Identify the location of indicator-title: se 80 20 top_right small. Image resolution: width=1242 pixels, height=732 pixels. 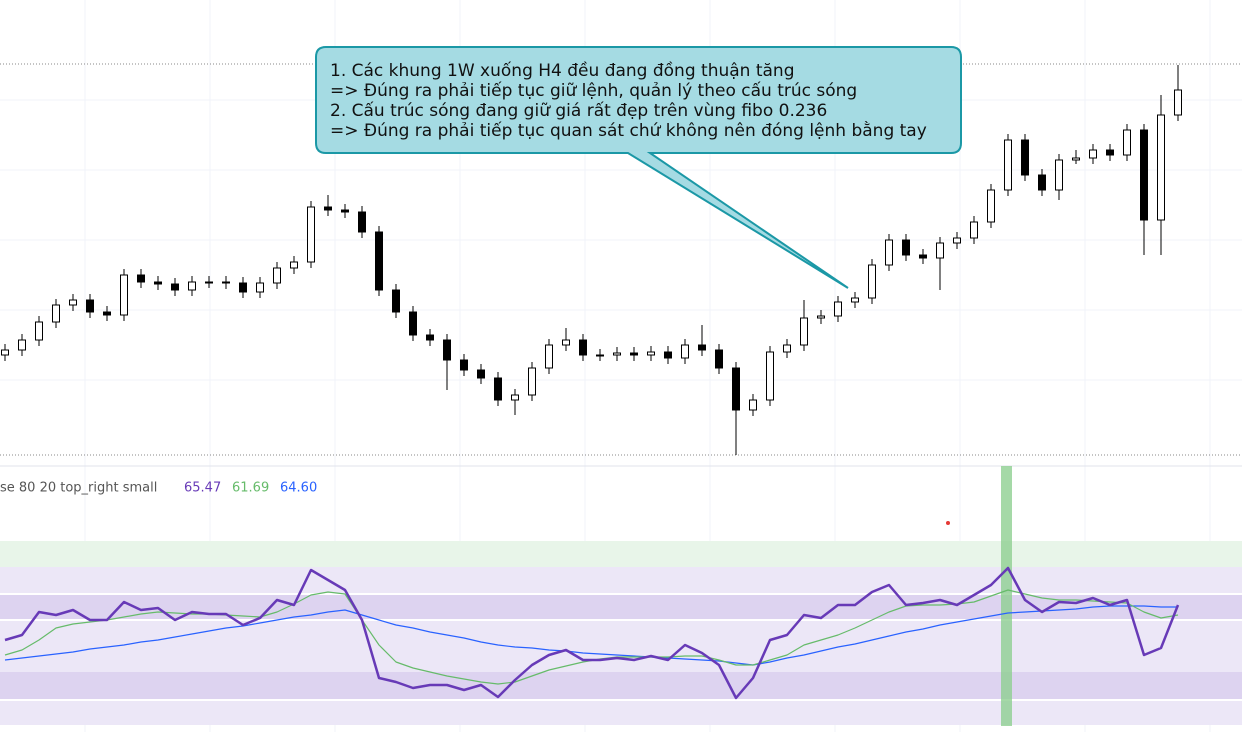
(78, 488).